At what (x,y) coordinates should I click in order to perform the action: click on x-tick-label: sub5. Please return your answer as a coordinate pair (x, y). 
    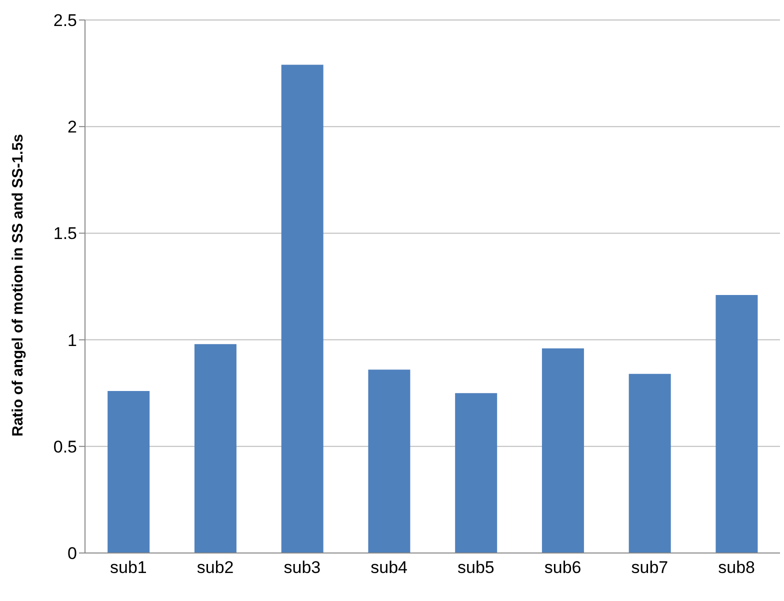
    Looking at the image, I should click on (476, 568).